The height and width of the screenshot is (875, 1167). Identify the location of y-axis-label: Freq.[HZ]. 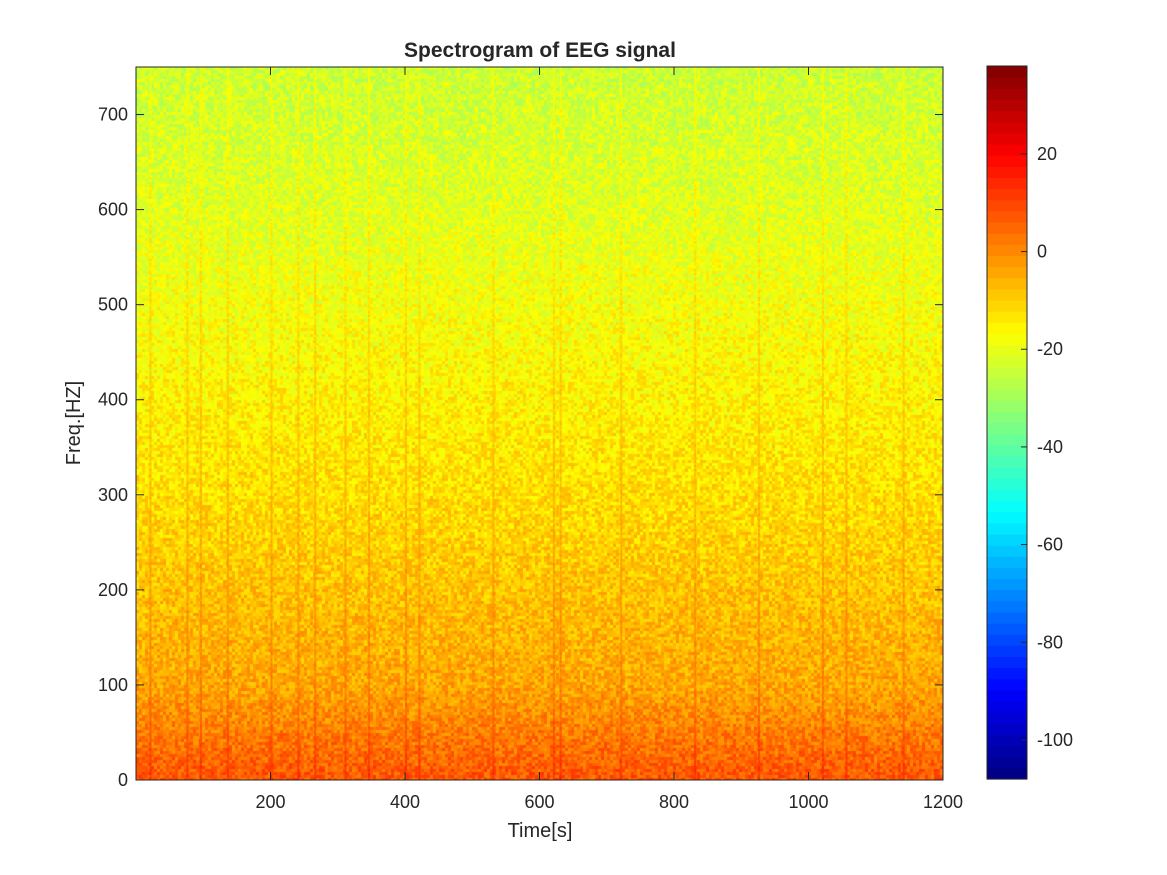
(74, 423).